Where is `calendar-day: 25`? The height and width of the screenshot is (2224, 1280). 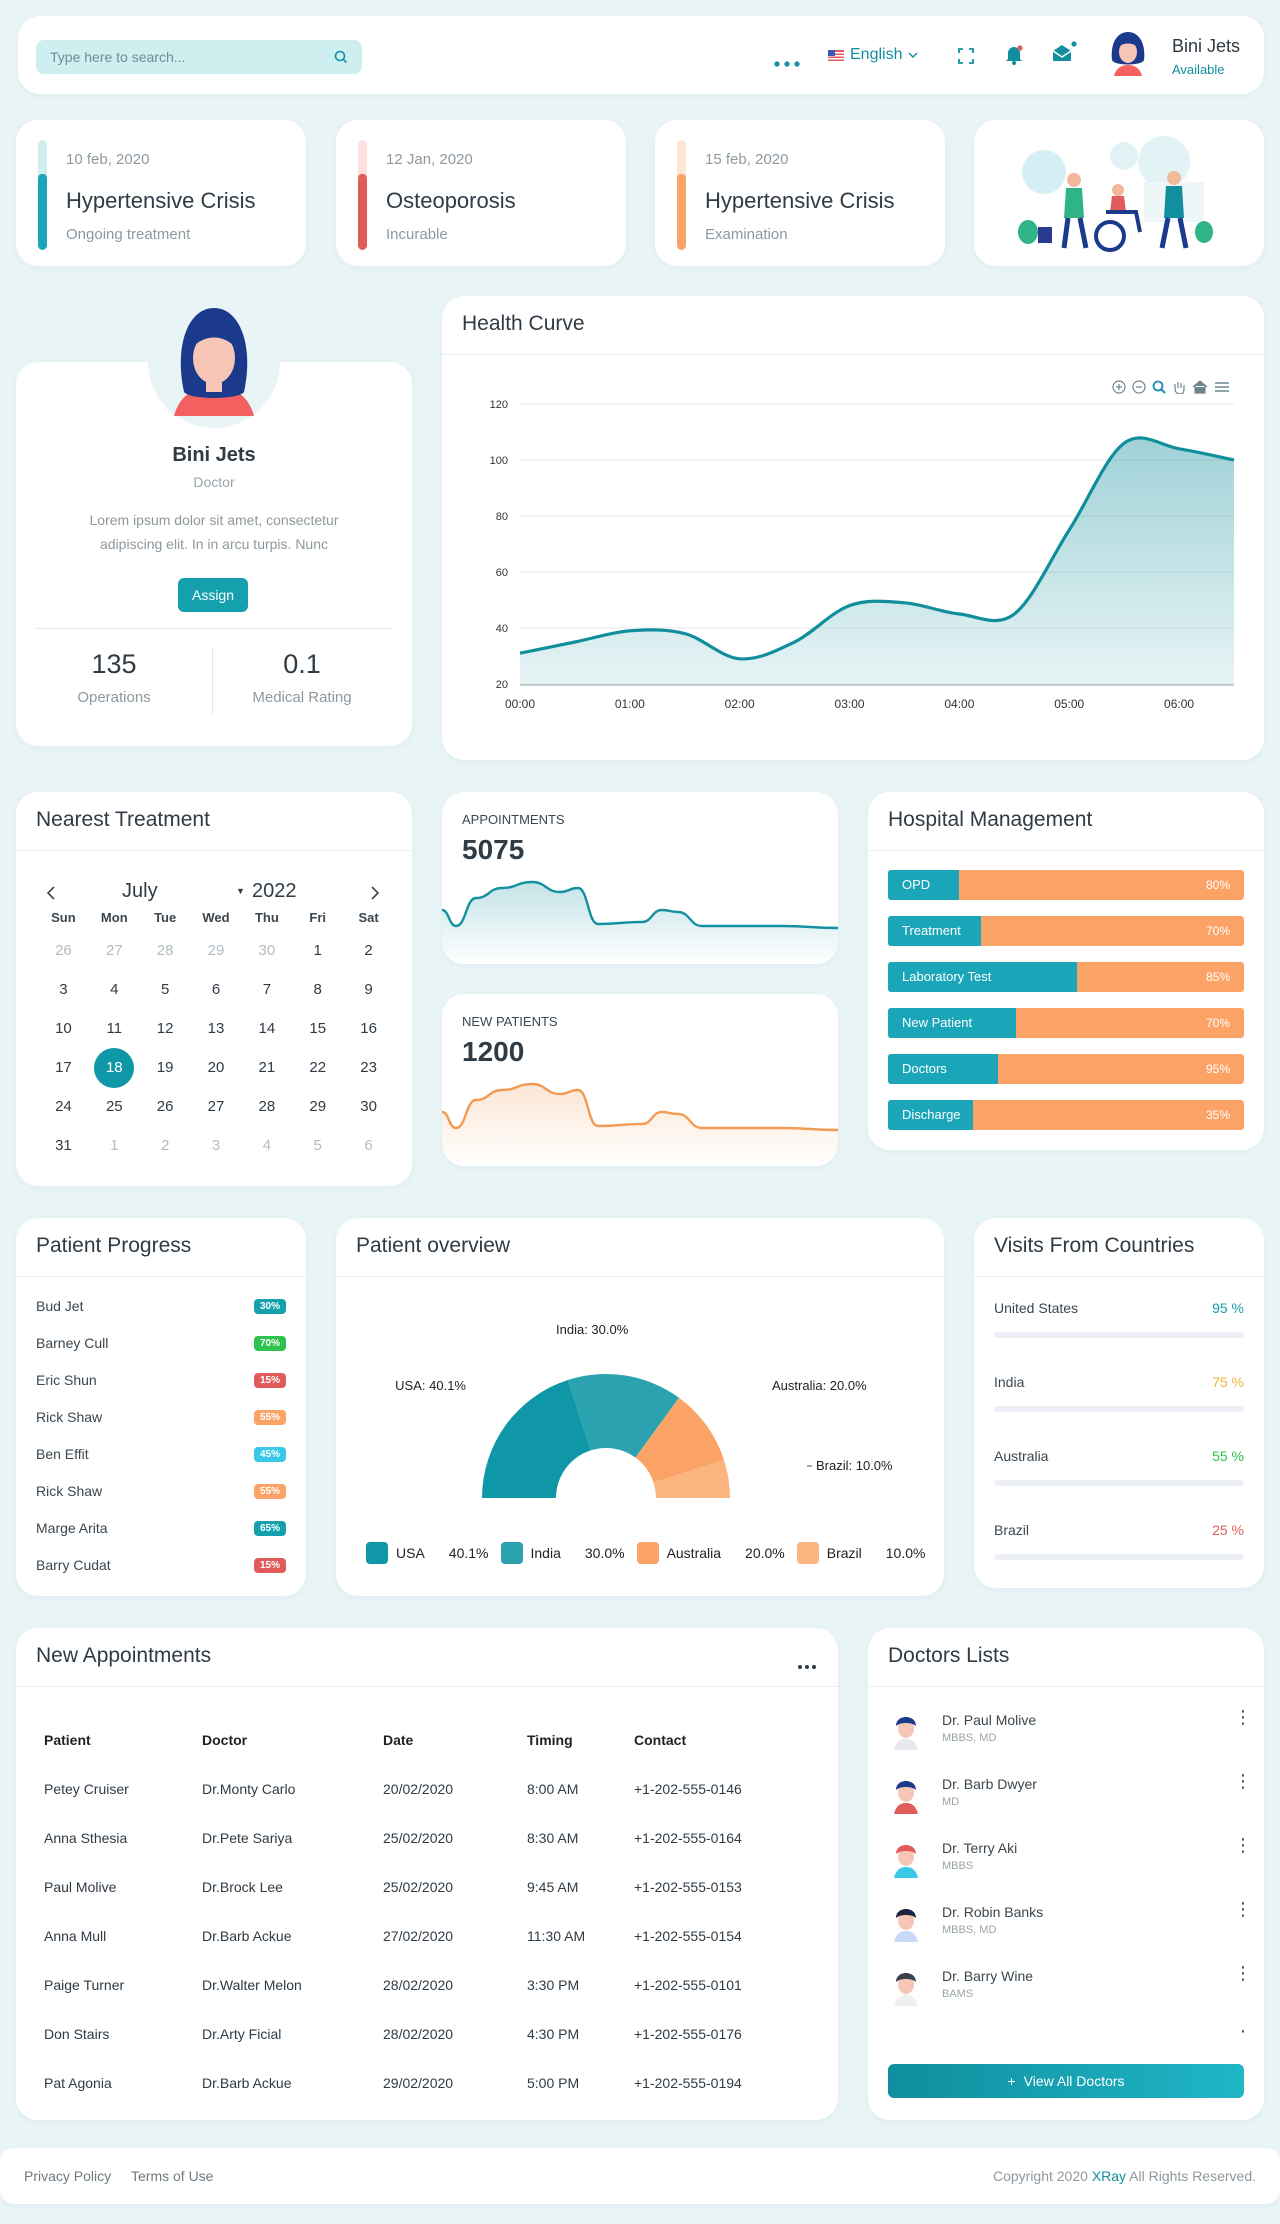 calendar-day: 25 is located at coordinates (114, 1106).